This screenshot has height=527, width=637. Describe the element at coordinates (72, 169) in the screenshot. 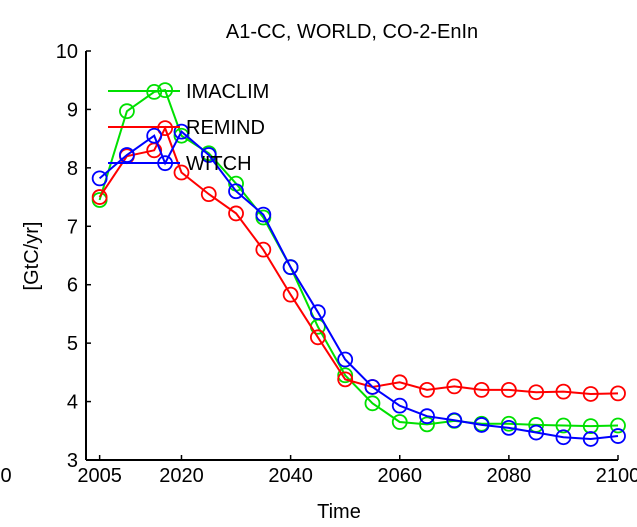

I see `y-tick-label: 8` at that location.